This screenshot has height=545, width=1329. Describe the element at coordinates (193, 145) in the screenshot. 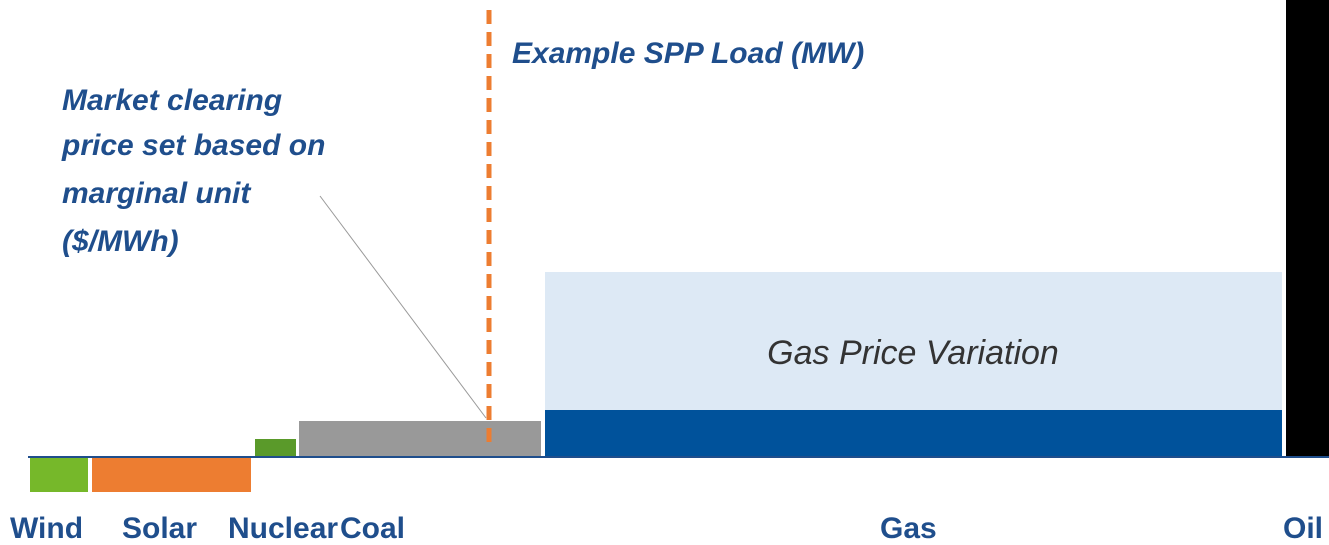

I see `price-label: price set based on` at that location.